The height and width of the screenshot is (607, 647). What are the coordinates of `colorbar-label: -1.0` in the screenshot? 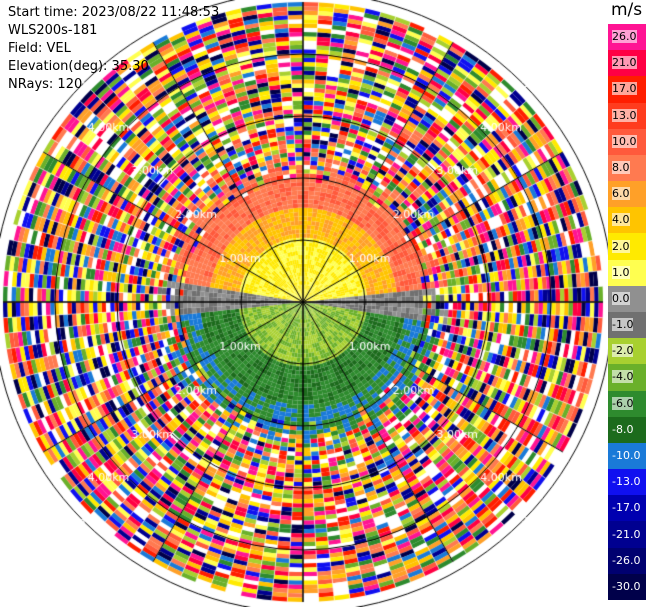 It's located at (623, 325).